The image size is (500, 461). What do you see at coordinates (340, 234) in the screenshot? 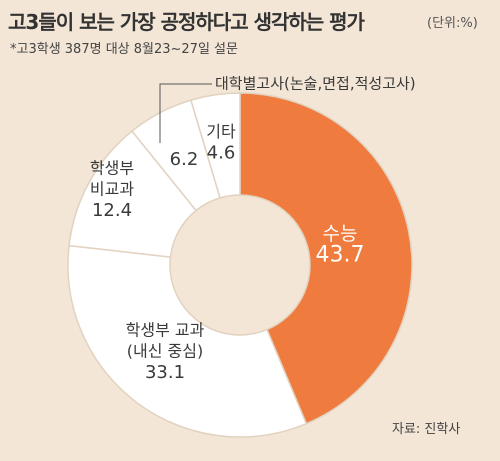
I see `slice-name-label-1: 수능` at bounding box center [340, 234].